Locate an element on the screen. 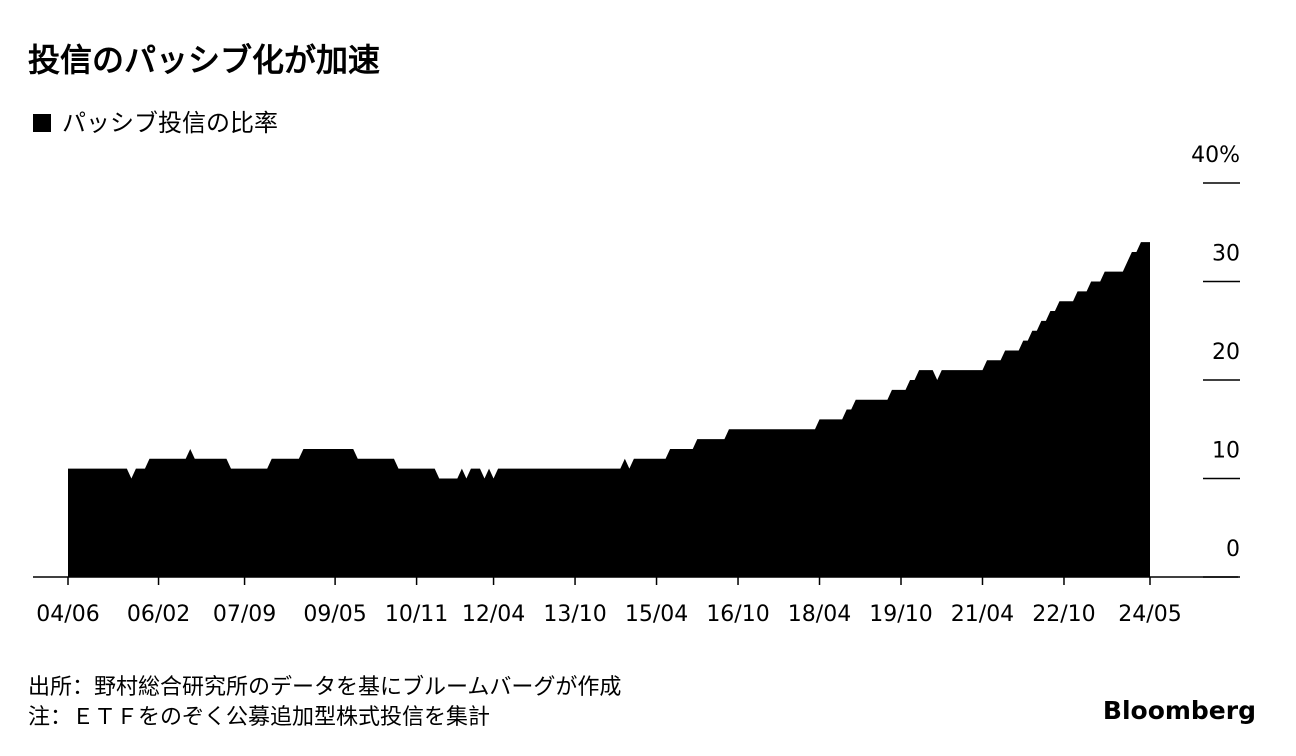 The image size is (1296, 756). y-tick-label: 30 is located at coordinates (1226, 254).